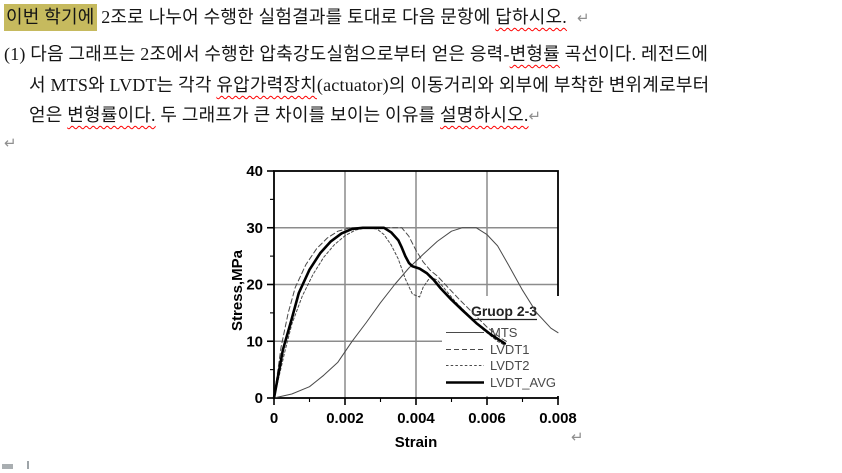  What do you see at coordinates (237, 290) in the screenshot?
I see `y-axis-label: Stress,MPa` at bounding box center [237, 290].